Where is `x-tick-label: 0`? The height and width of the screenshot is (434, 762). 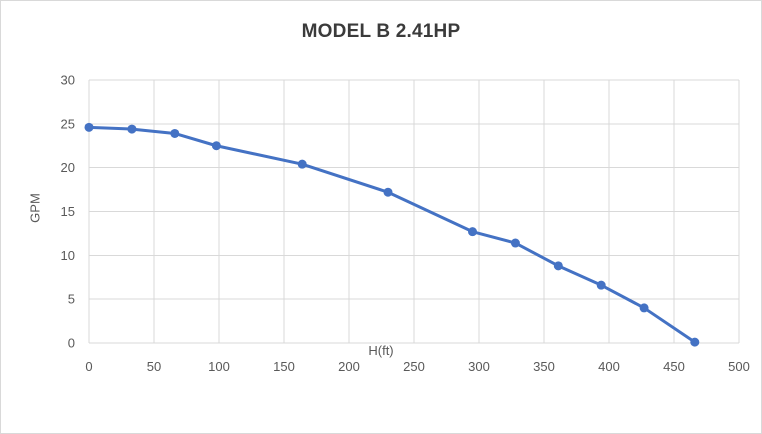
x-tick-label: 0 is located at coordinates (88, 366).